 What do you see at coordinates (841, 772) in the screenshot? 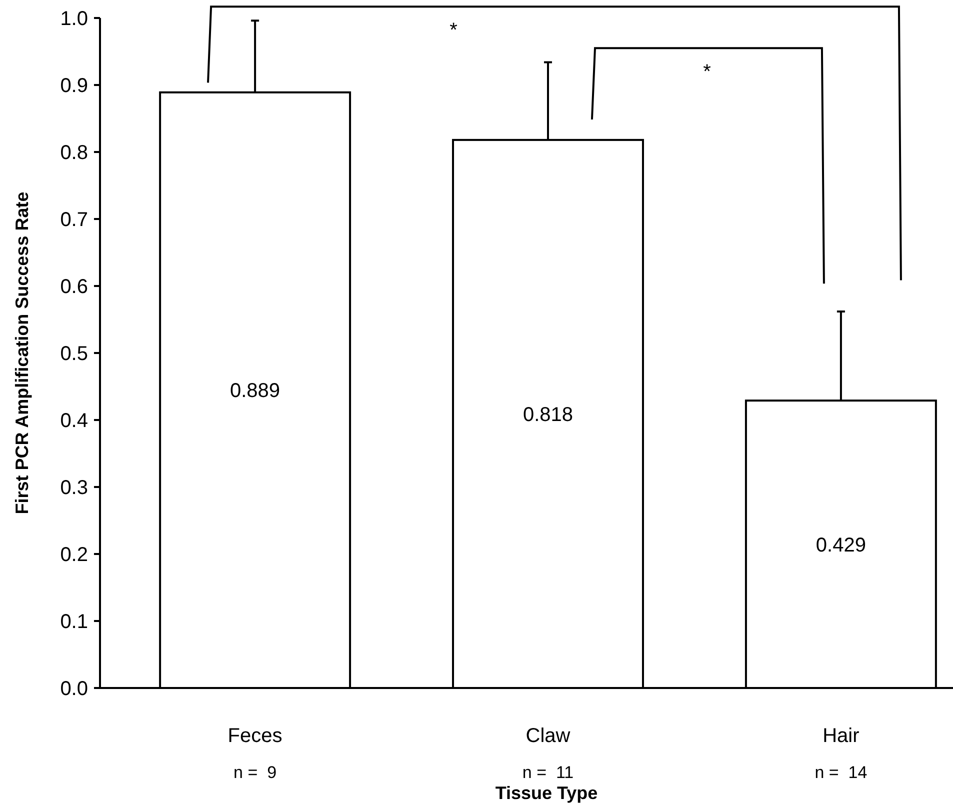
I see `text: n = 14` at bounding box center [841, 772].